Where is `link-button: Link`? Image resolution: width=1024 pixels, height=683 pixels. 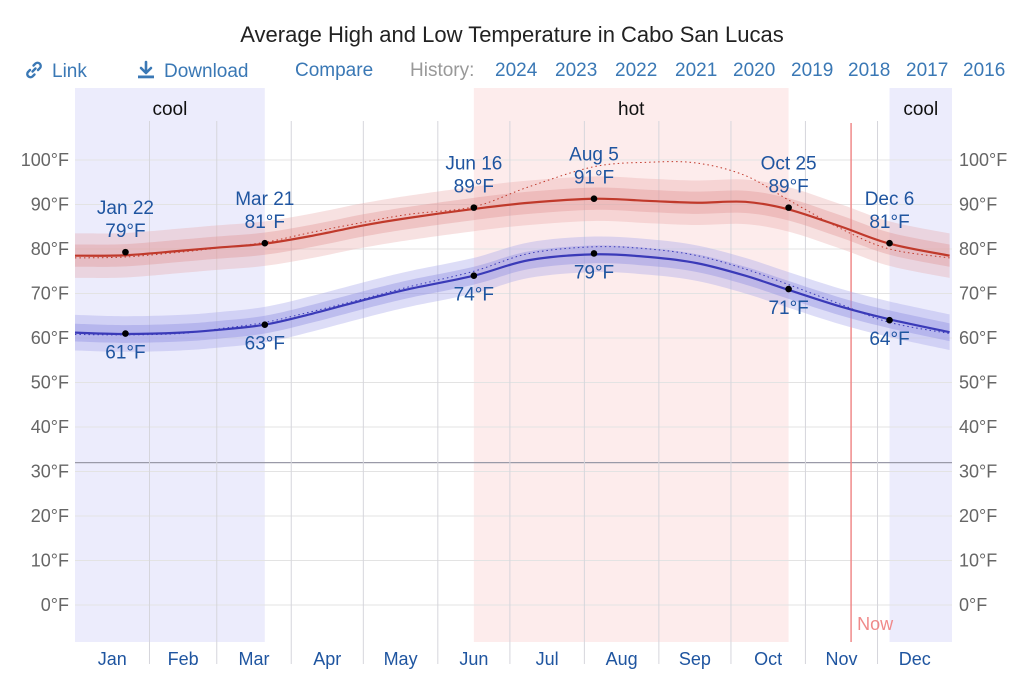 link-button: Link is located at coordinates (55, 71).